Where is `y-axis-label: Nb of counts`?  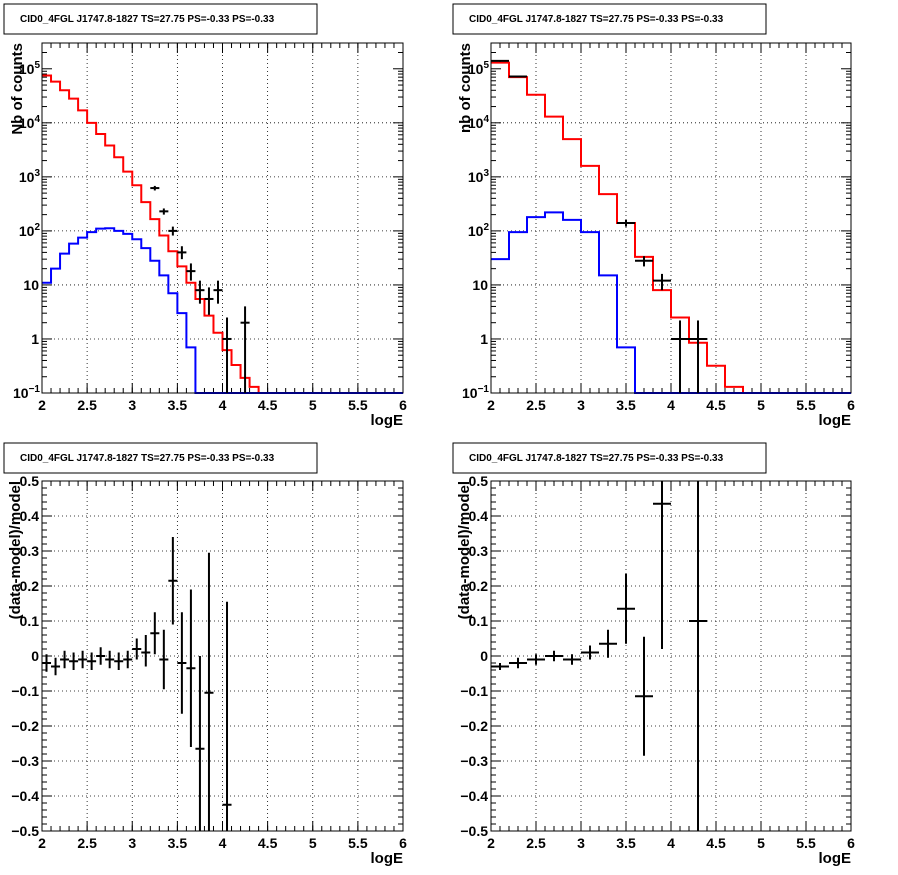
y-axis-label: Nb of counts is located at coordinates (17, 89).